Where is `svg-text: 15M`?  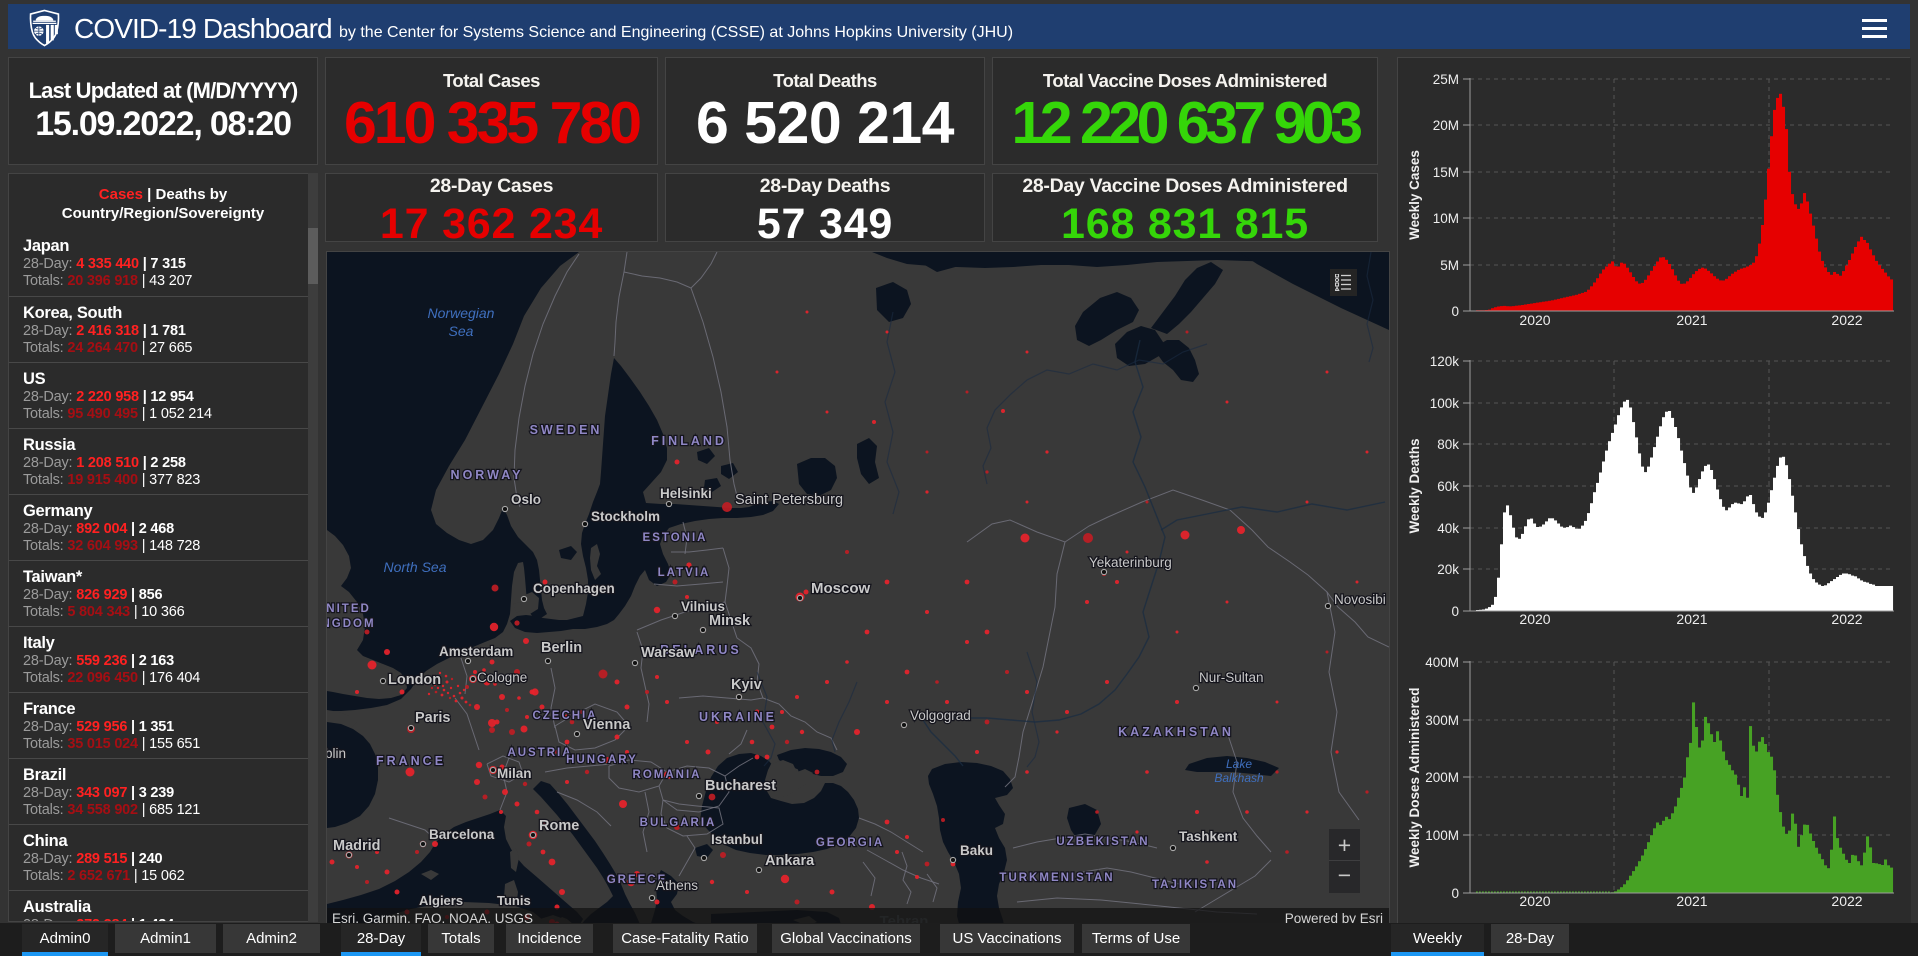 svg-text: 15M is located at coordinates (1446, 172).